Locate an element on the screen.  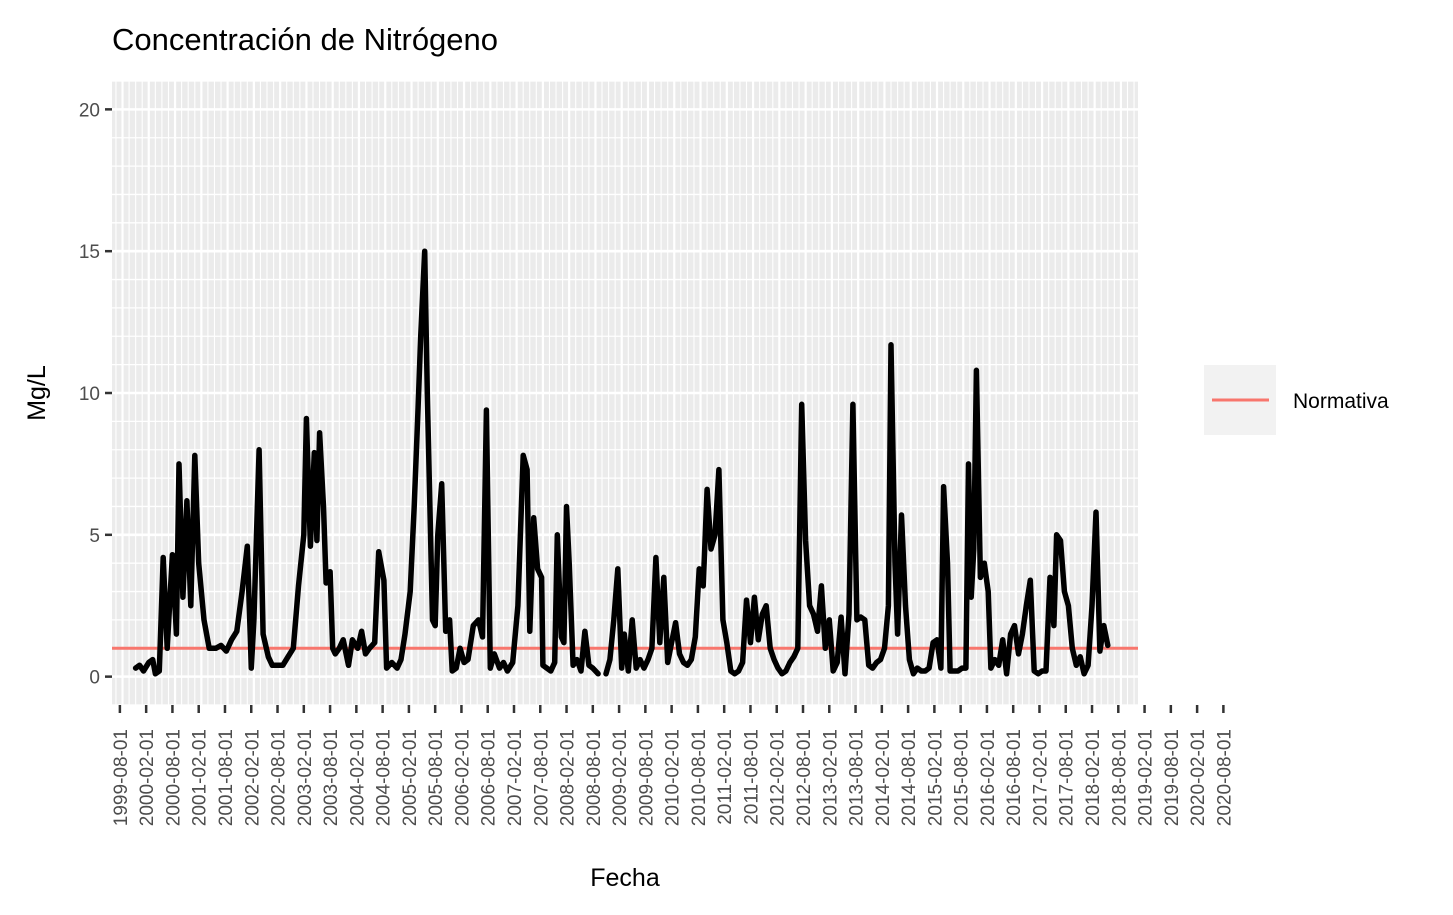
x-axis-title: Fecha is located at coordinates (625, 878).